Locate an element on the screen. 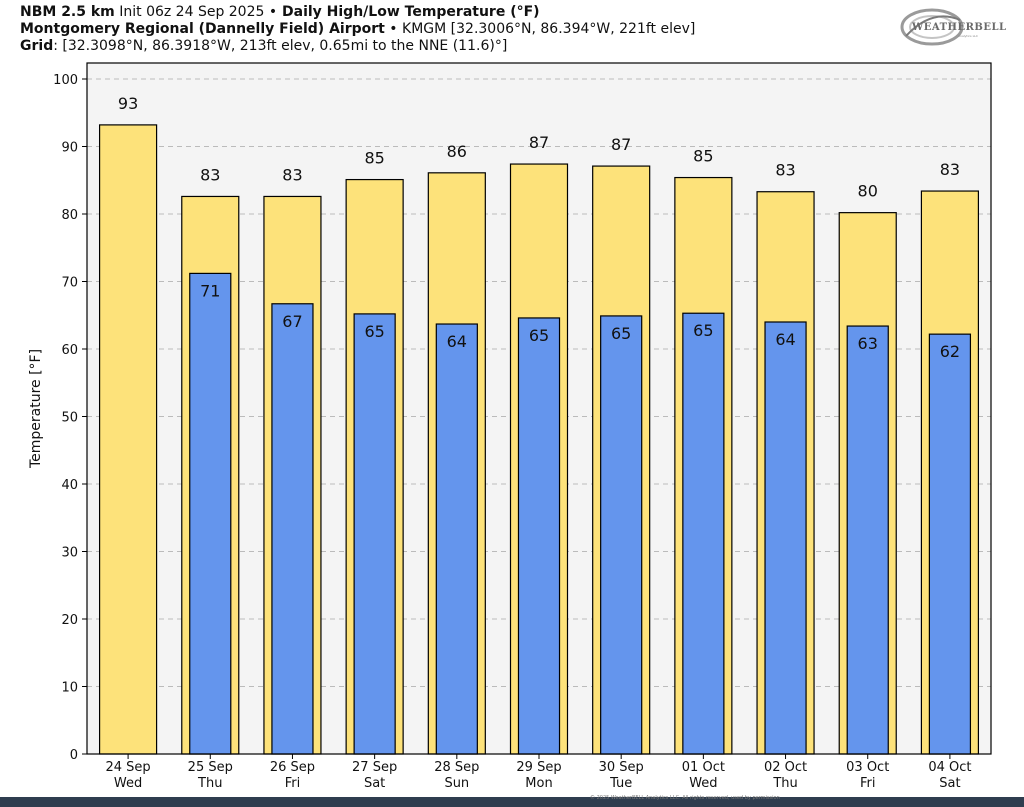 The image size is (1024, 807). y-tick-label: 50 is located at coordinates (69, 418).